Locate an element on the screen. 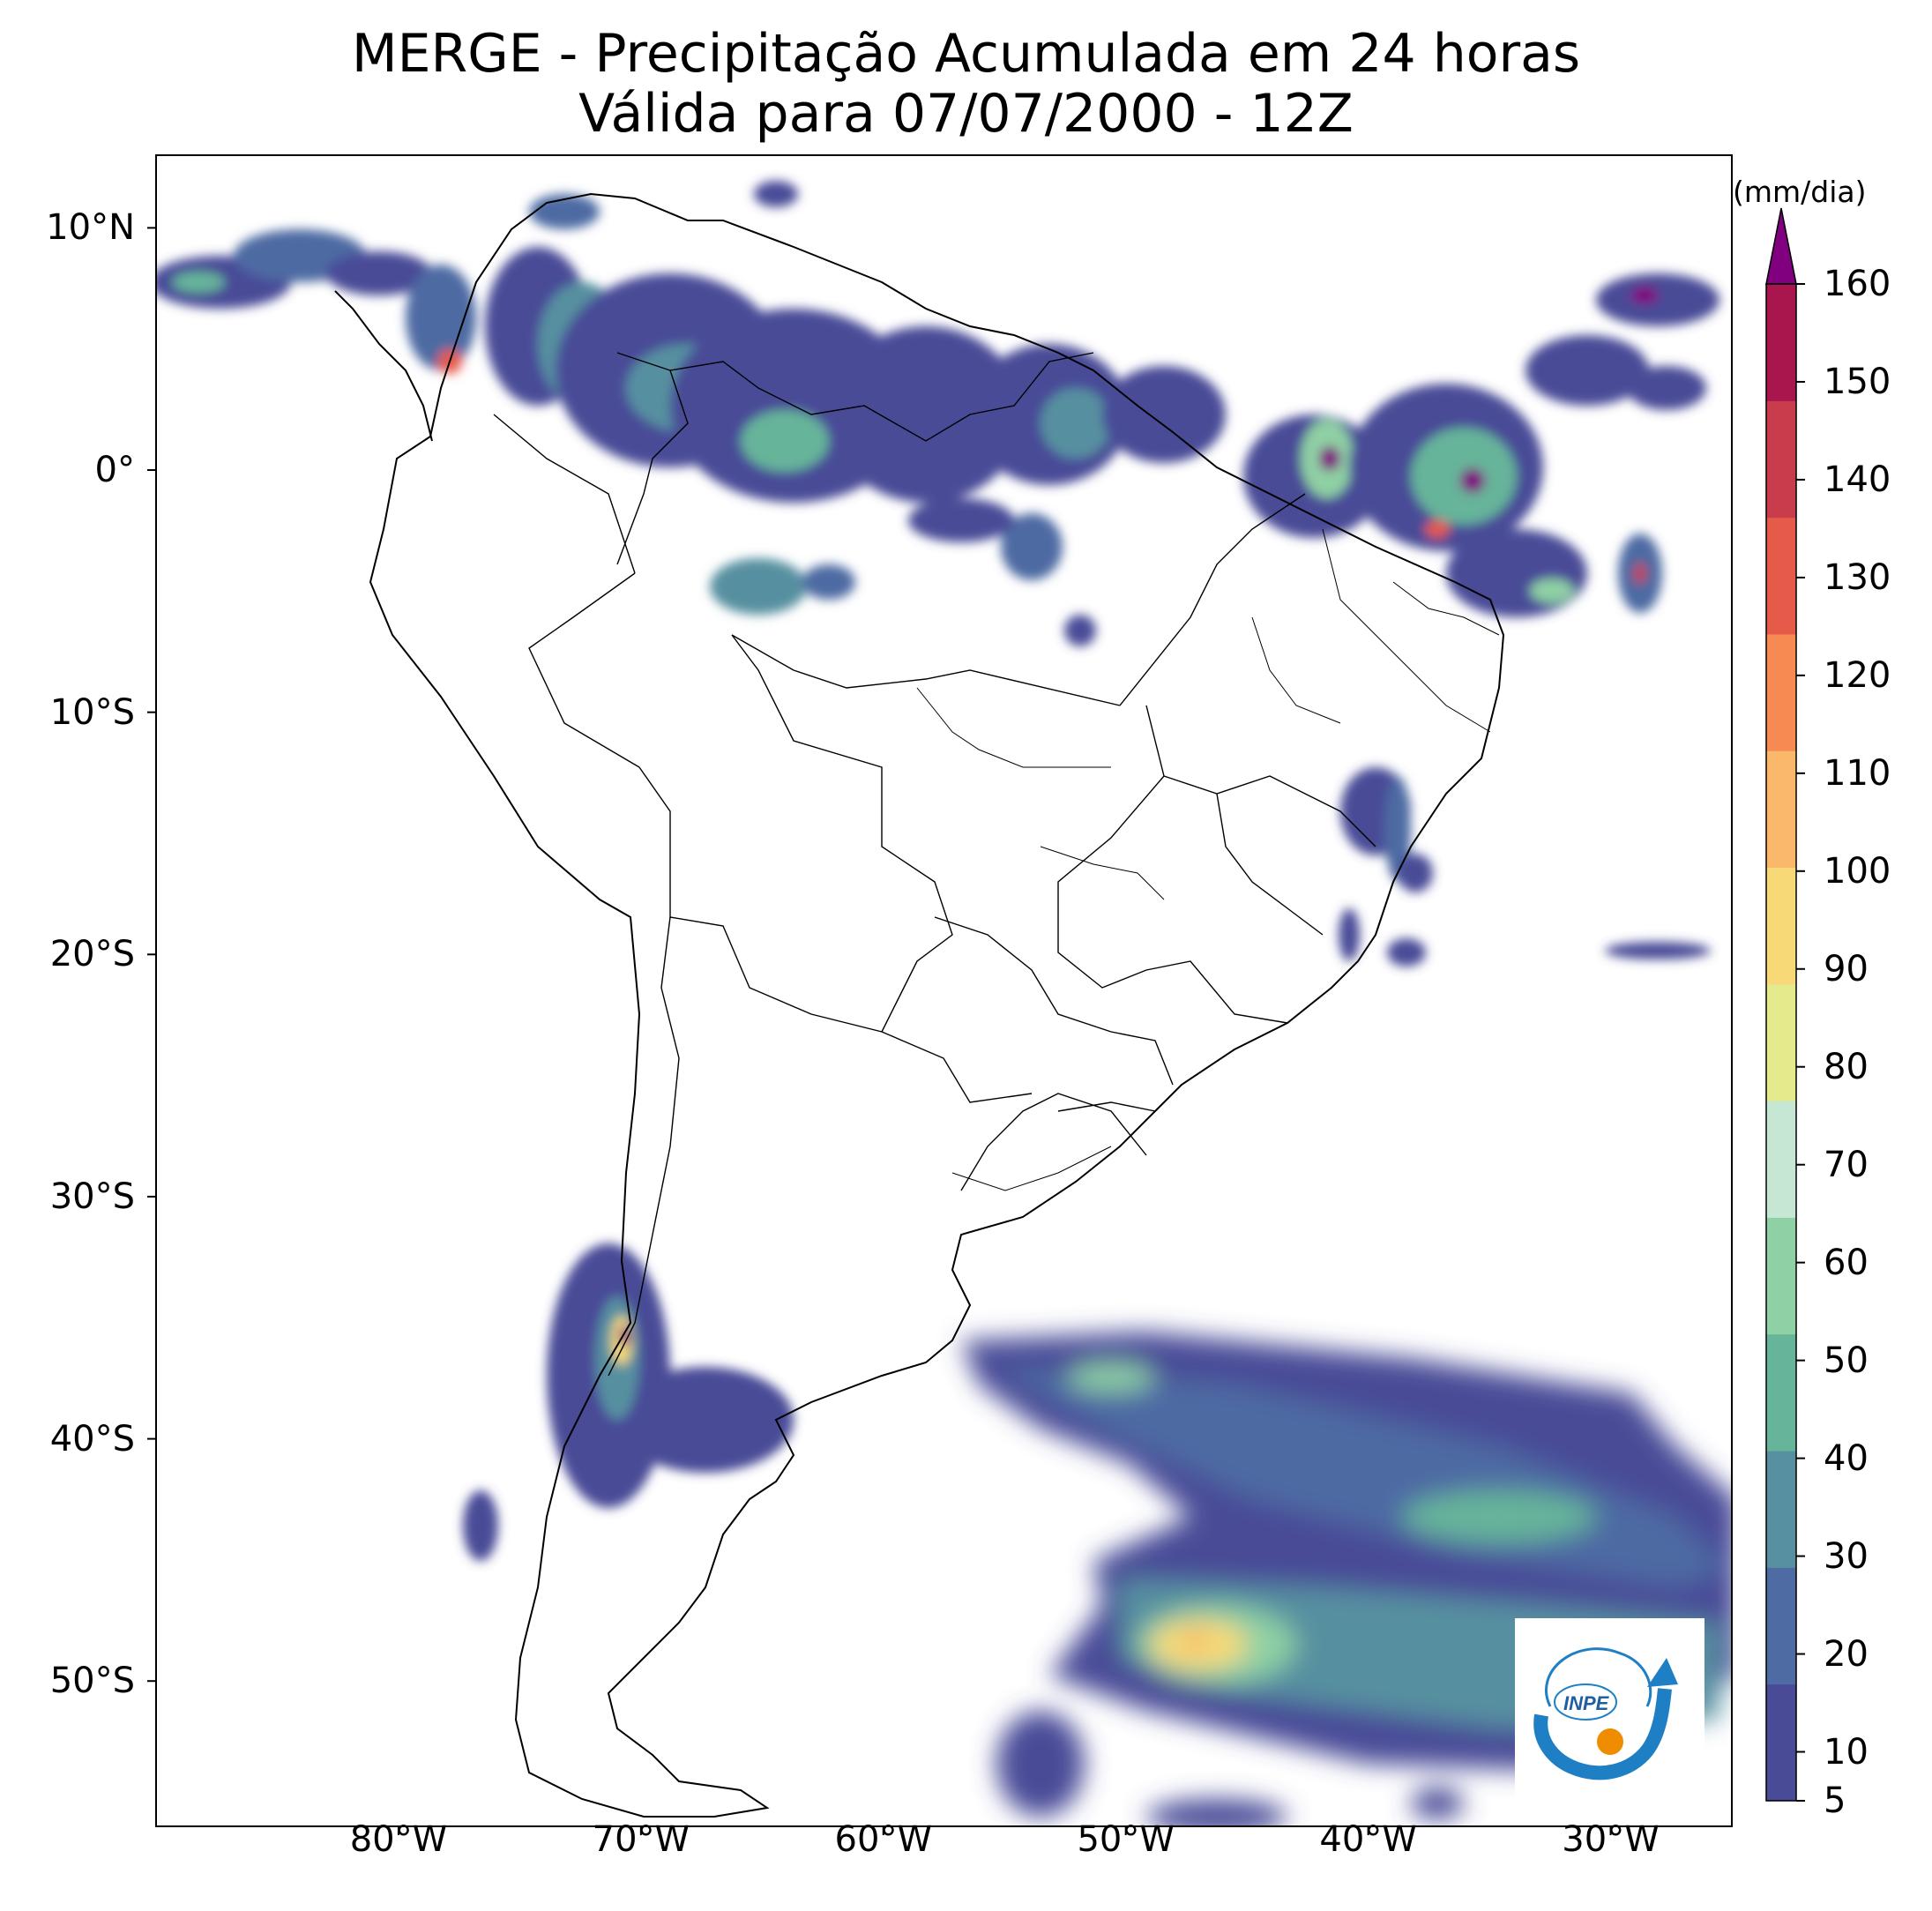 The height and width of the screenshot is (1911, 1932). inpe-logo-text: INPE is located at coordinates (1586, 1703).